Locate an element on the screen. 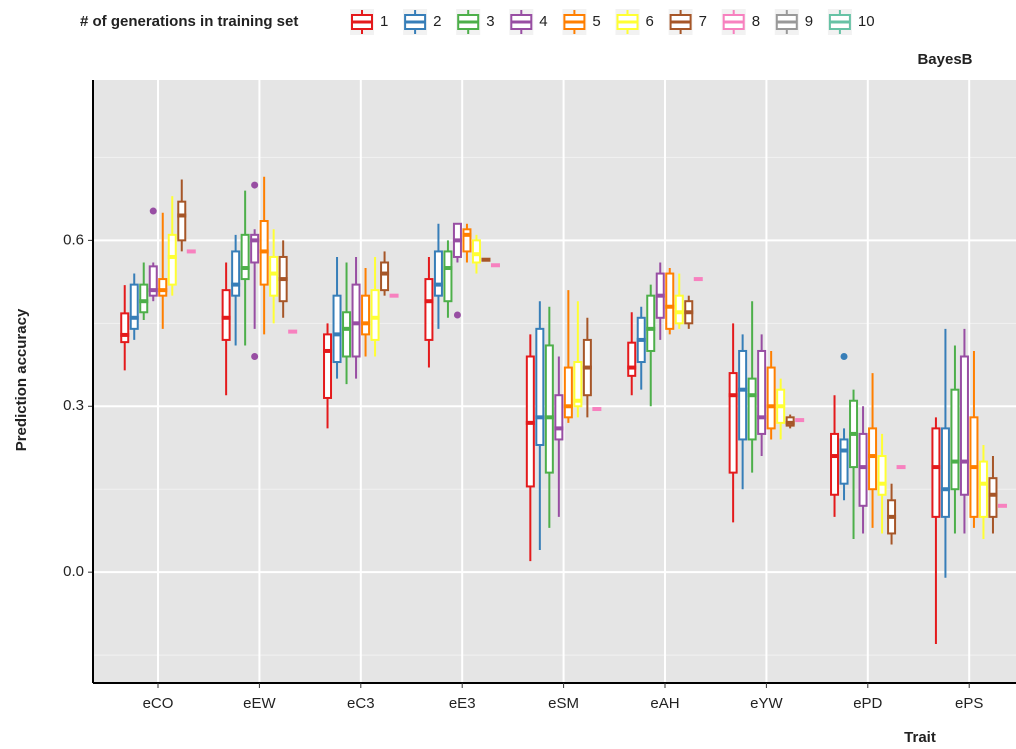 Image resolution: width=1016 pixels, height=749 pixels. x-tick-label: ePD is located at coordinates (867, 703).